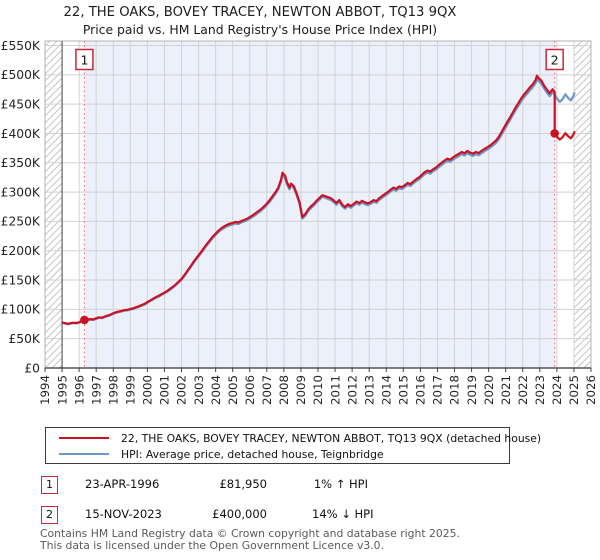  Describe the element at coordinates (24, 339) in the screenshot. I see `y-axis-label: £50K` at that location.